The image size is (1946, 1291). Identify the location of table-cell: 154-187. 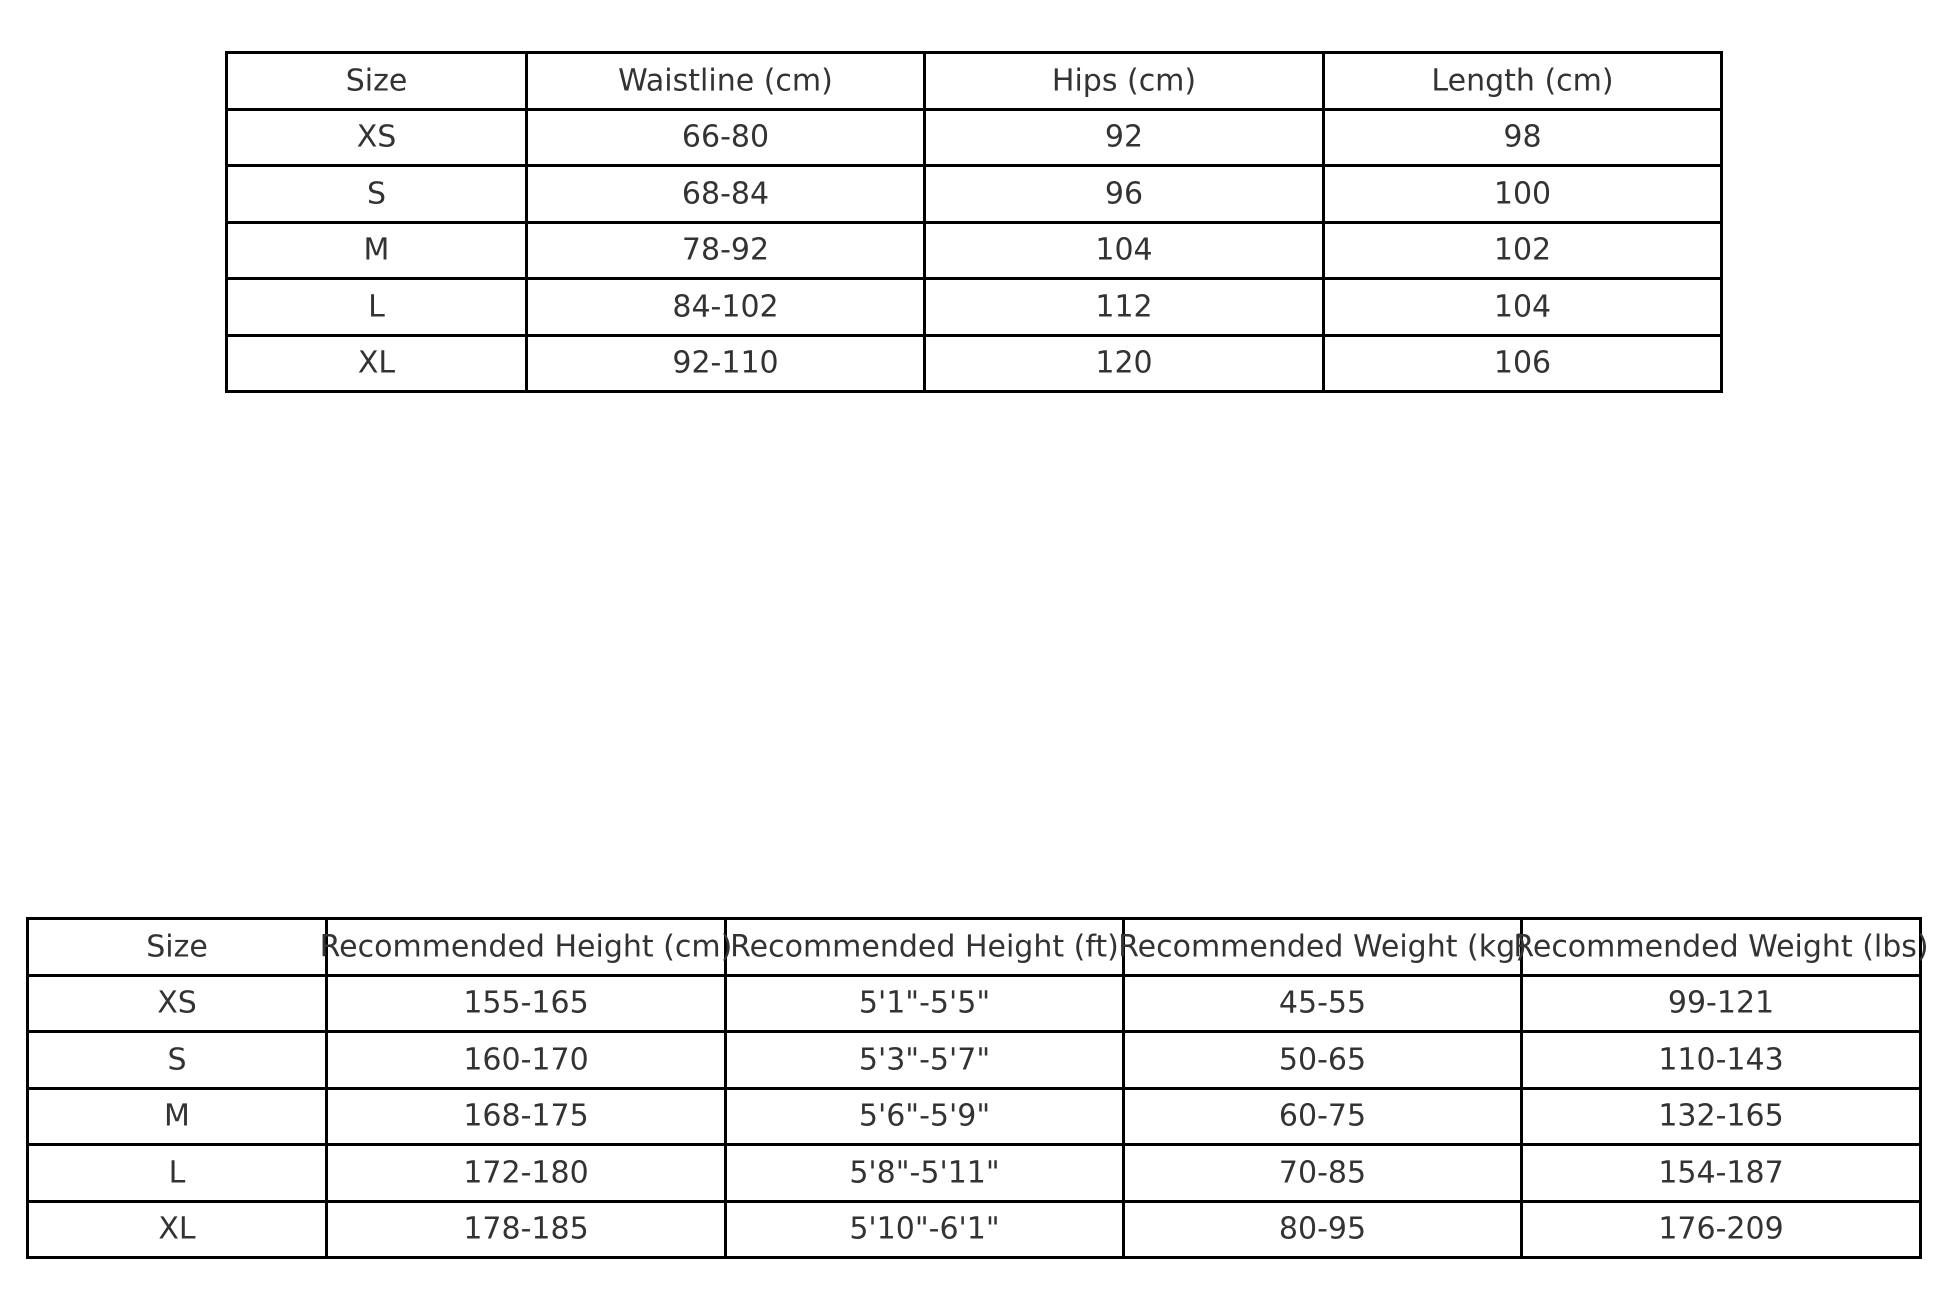
(1721, 1173).